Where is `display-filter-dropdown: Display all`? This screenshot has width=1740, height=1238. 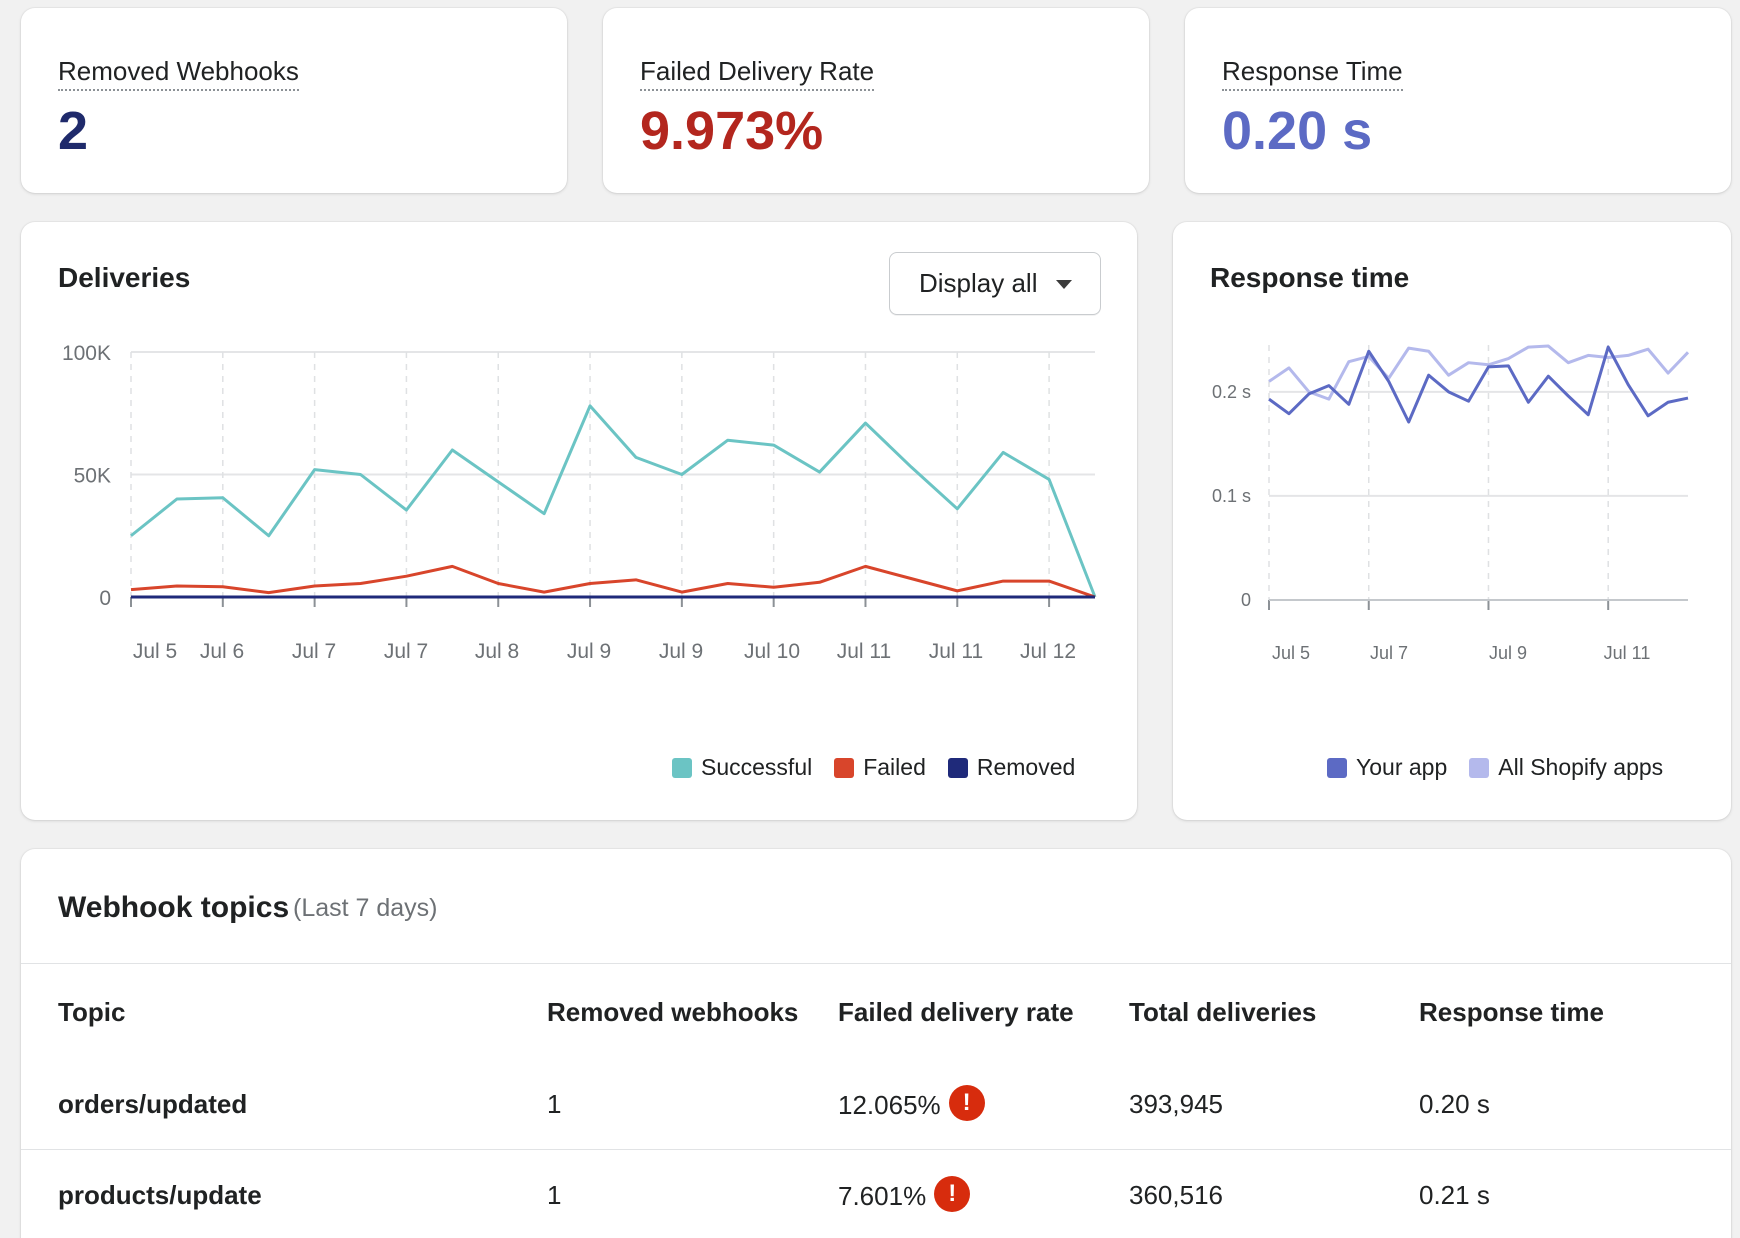
display-filter-dropdown: Display all is located at coordinates (995, 283).